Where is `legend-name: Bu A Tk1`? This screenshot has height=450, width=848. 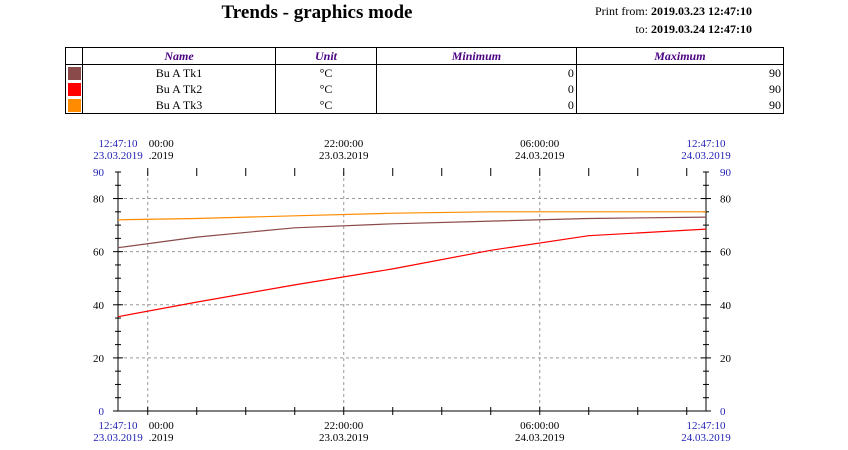 legend-name: Bu A Tk1 is located at coordinates (179, 72).